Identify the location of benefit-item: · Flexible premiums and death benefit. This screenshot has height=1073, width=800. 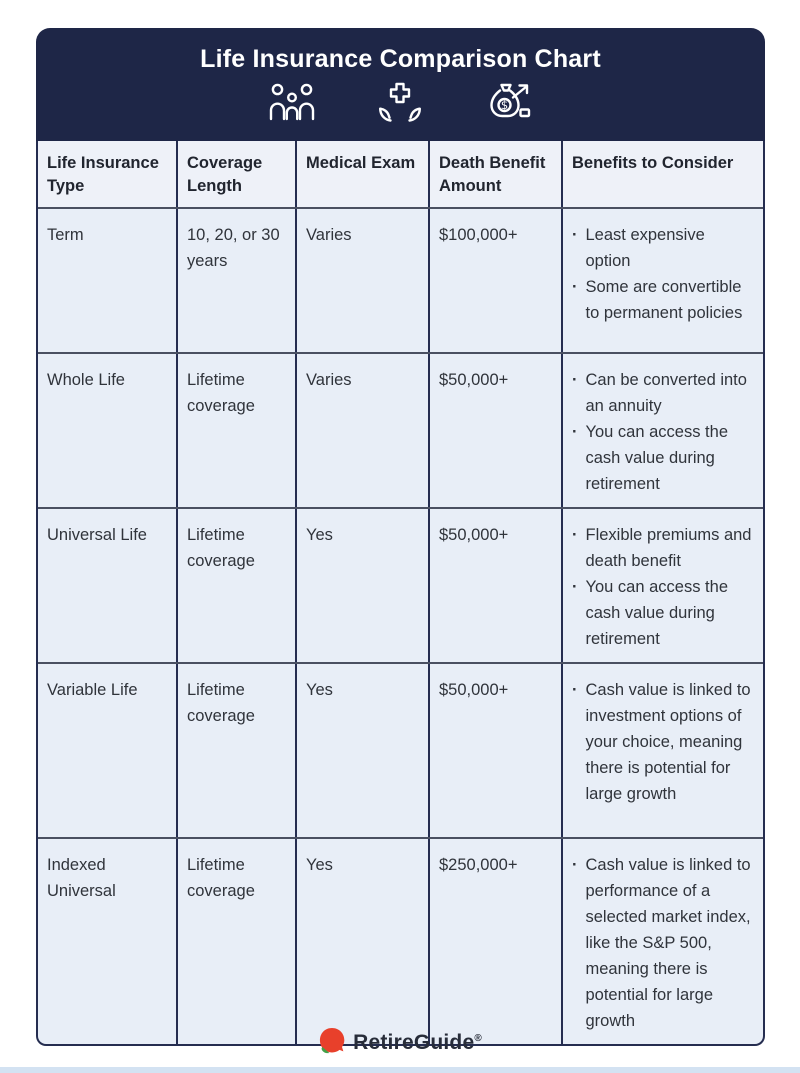
(662, 548).